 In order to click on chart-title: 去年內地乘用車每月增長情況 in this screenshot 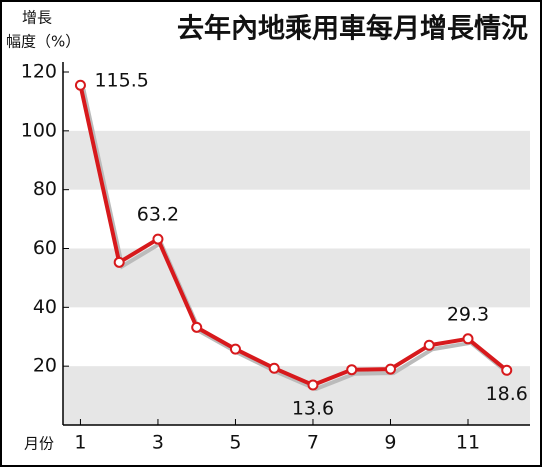, I will do `click(352, 29)`.